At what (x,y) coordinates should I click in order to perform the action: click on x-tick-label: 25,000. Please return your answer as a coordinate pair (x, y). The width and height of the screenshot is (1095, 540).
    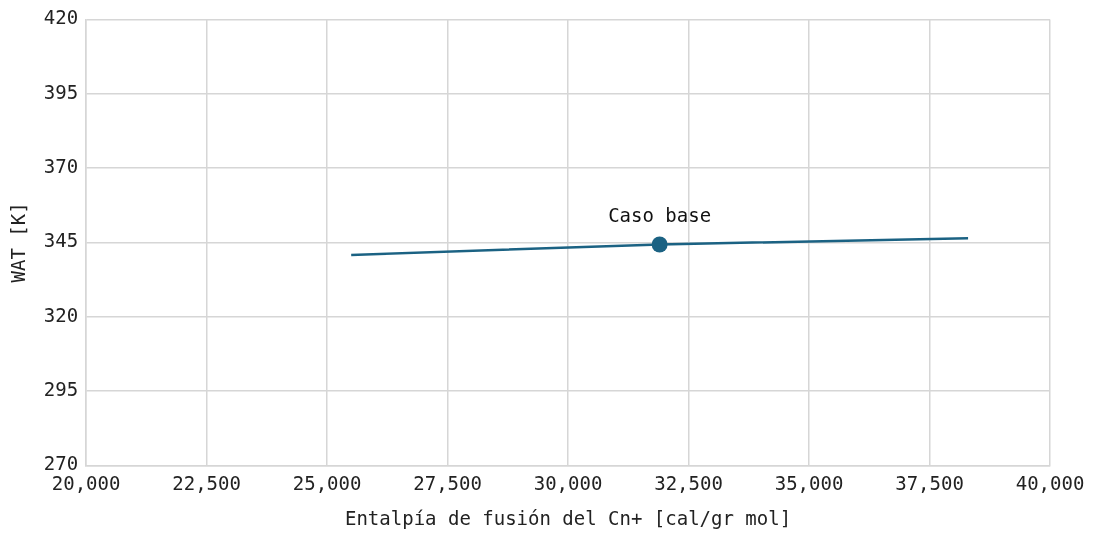
    Looking at the image, I should click on (327, 482).